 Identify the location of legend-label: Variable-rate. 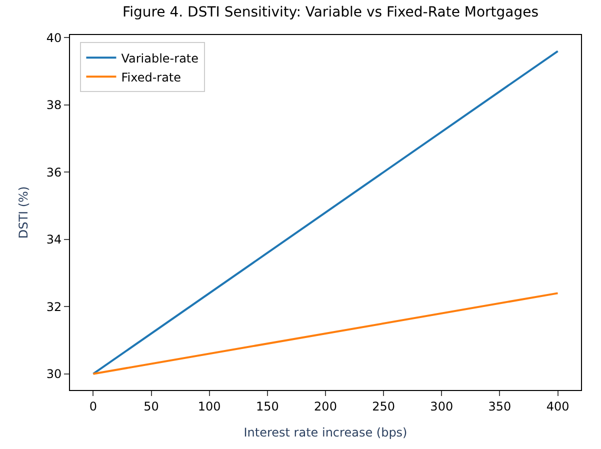
(160, 58).